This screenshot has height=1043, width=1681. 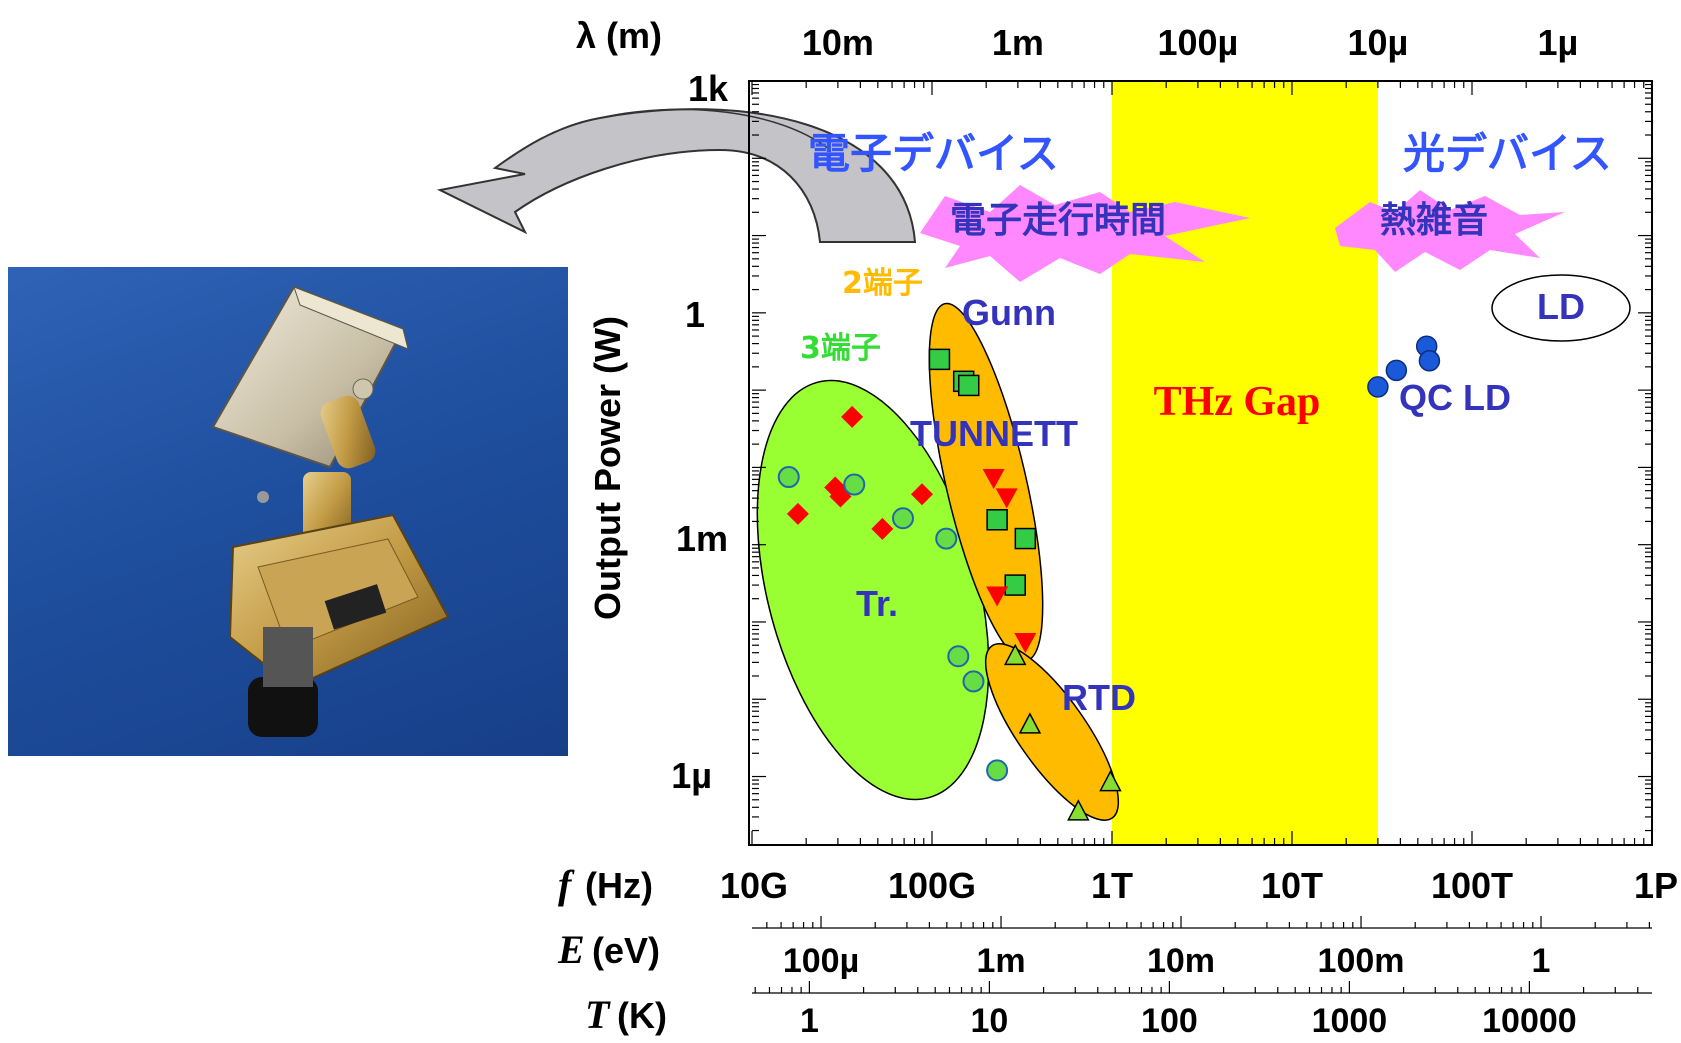 What do you see at coordinates (1656, 885) in the screenshot?
I see `x-tick-label: 1P` at bounding box center [1656, 885].